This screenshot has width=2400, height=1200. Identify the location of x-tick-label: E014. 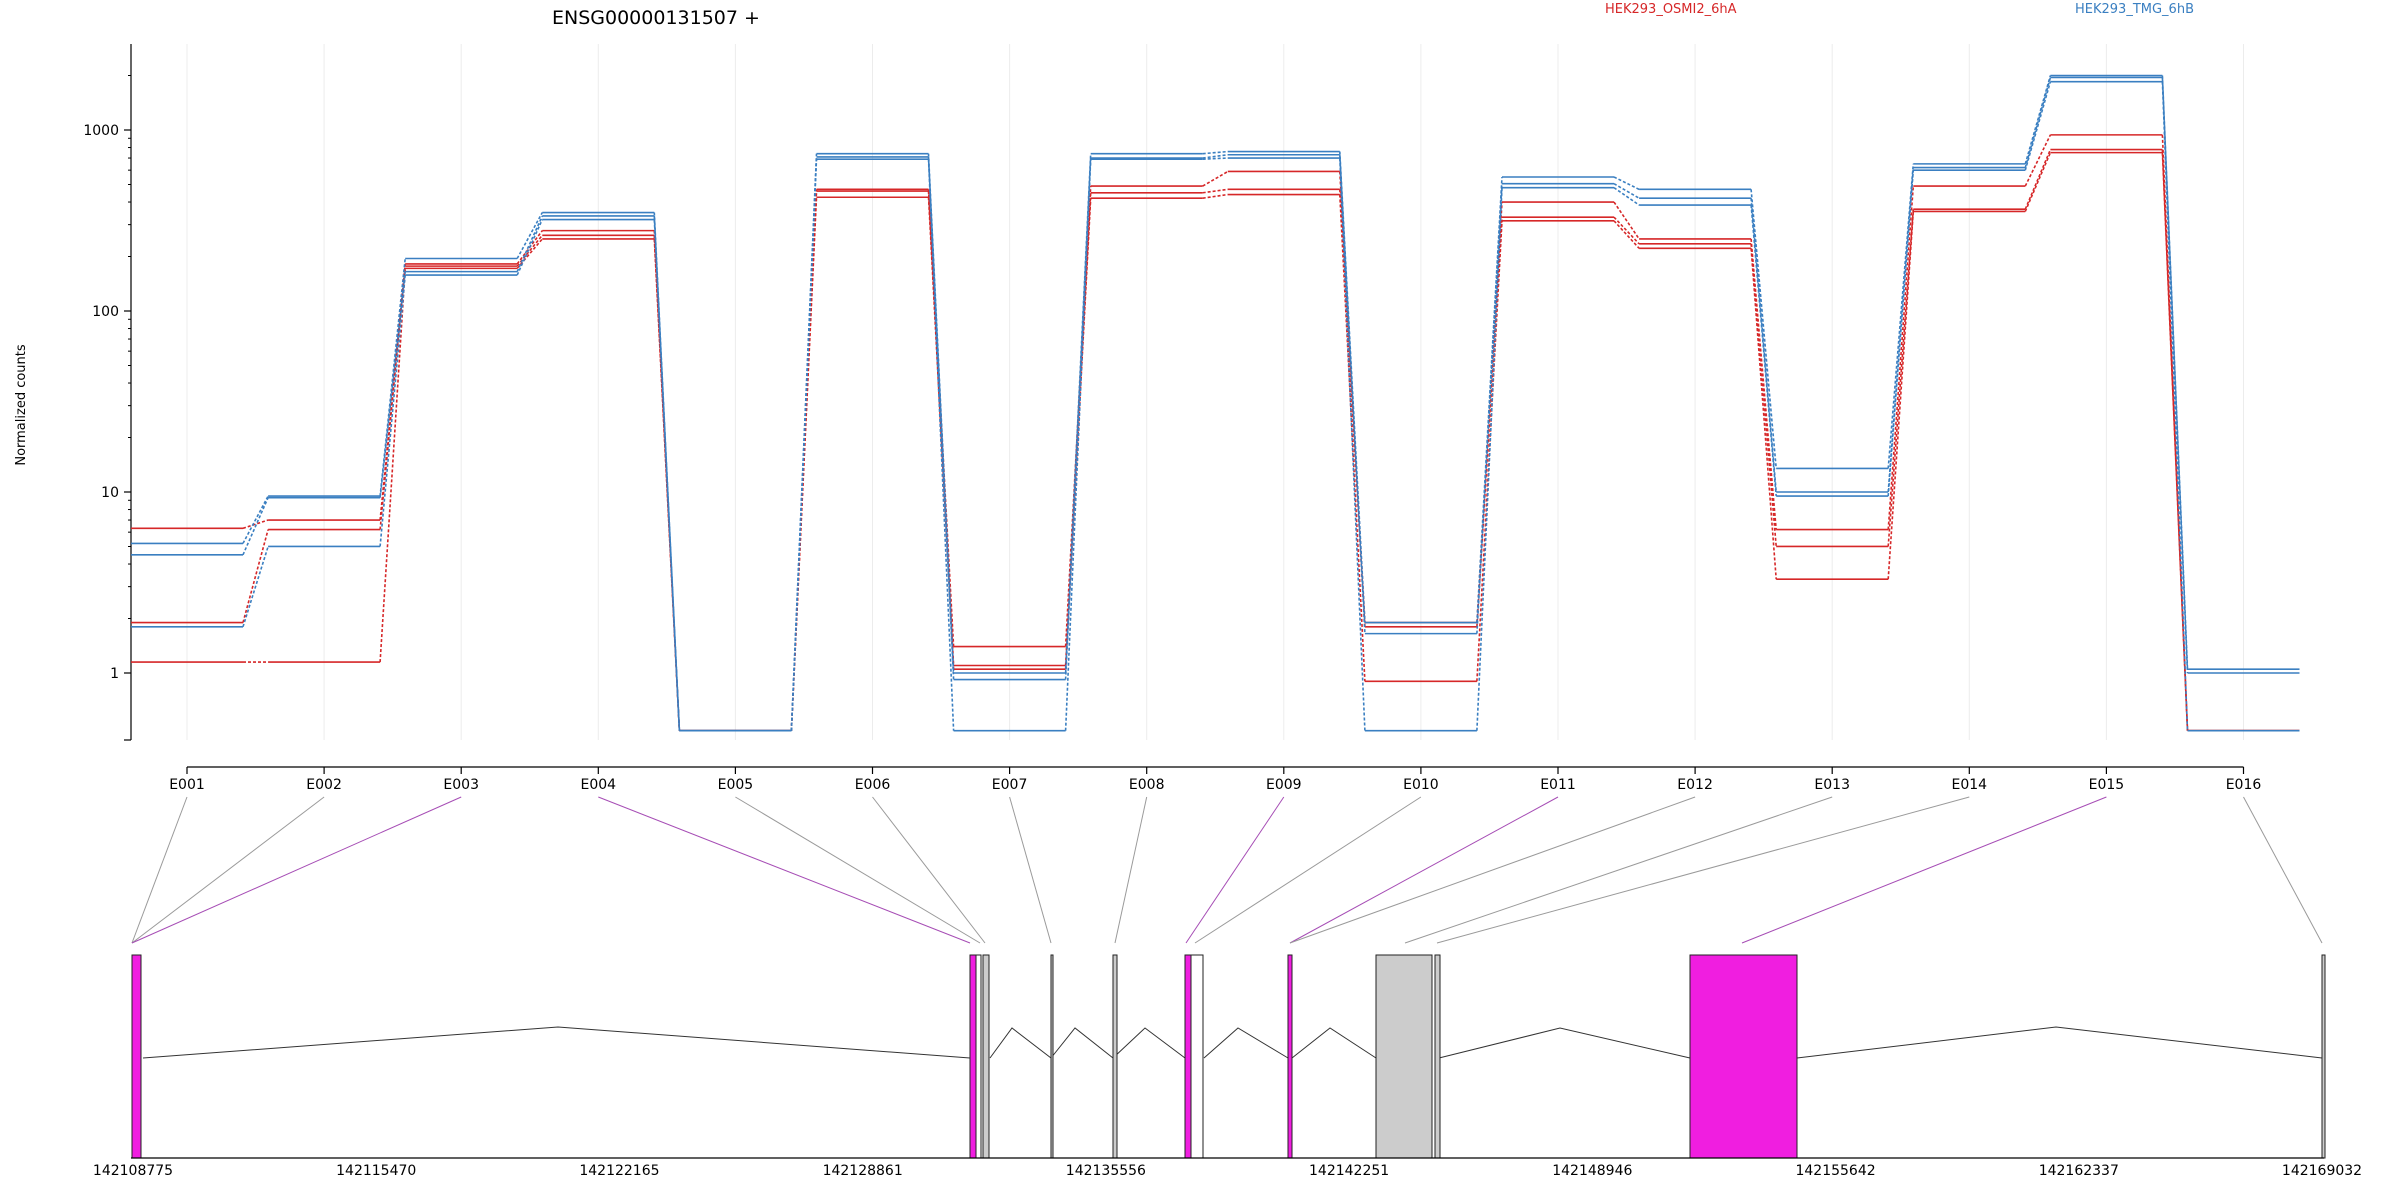
(1970, 785).